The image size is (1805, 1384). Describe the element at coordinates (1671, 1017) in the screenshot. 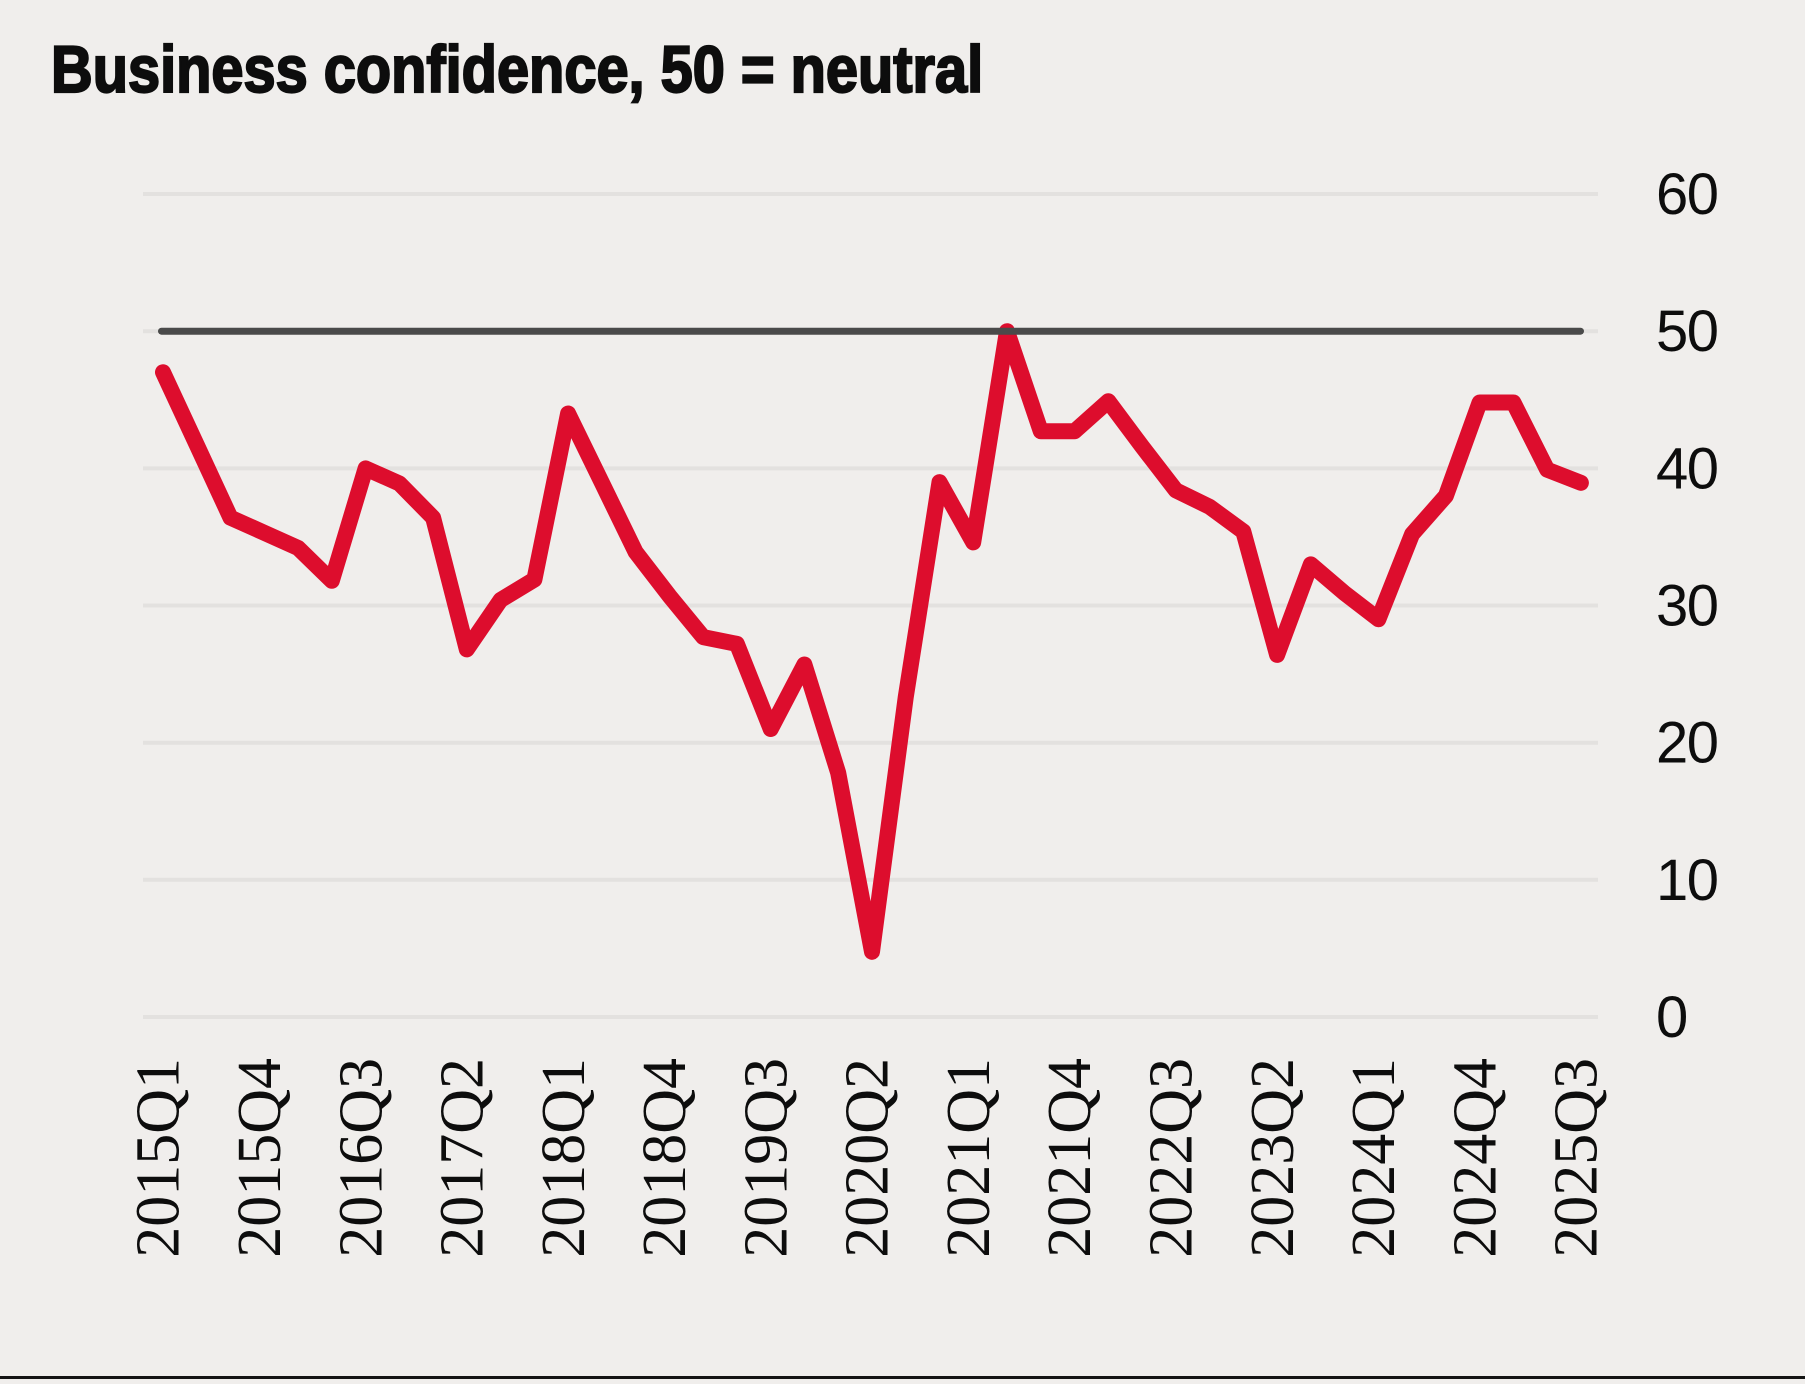

I see `svg-text: 0` at that location.